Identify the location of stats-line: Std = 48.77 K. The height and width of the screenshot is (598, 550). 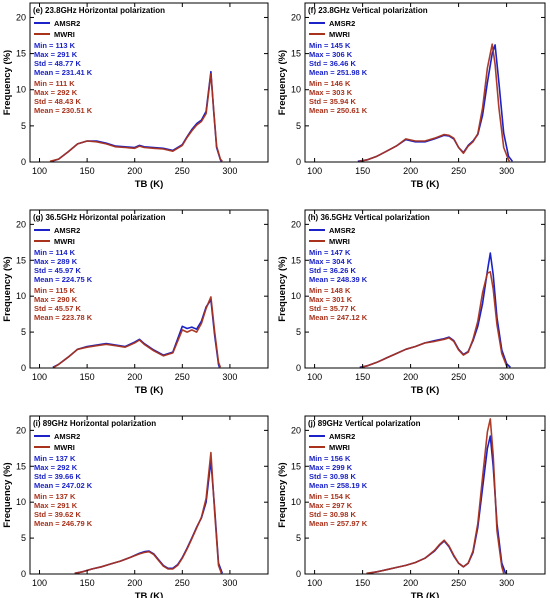
(57, 63).